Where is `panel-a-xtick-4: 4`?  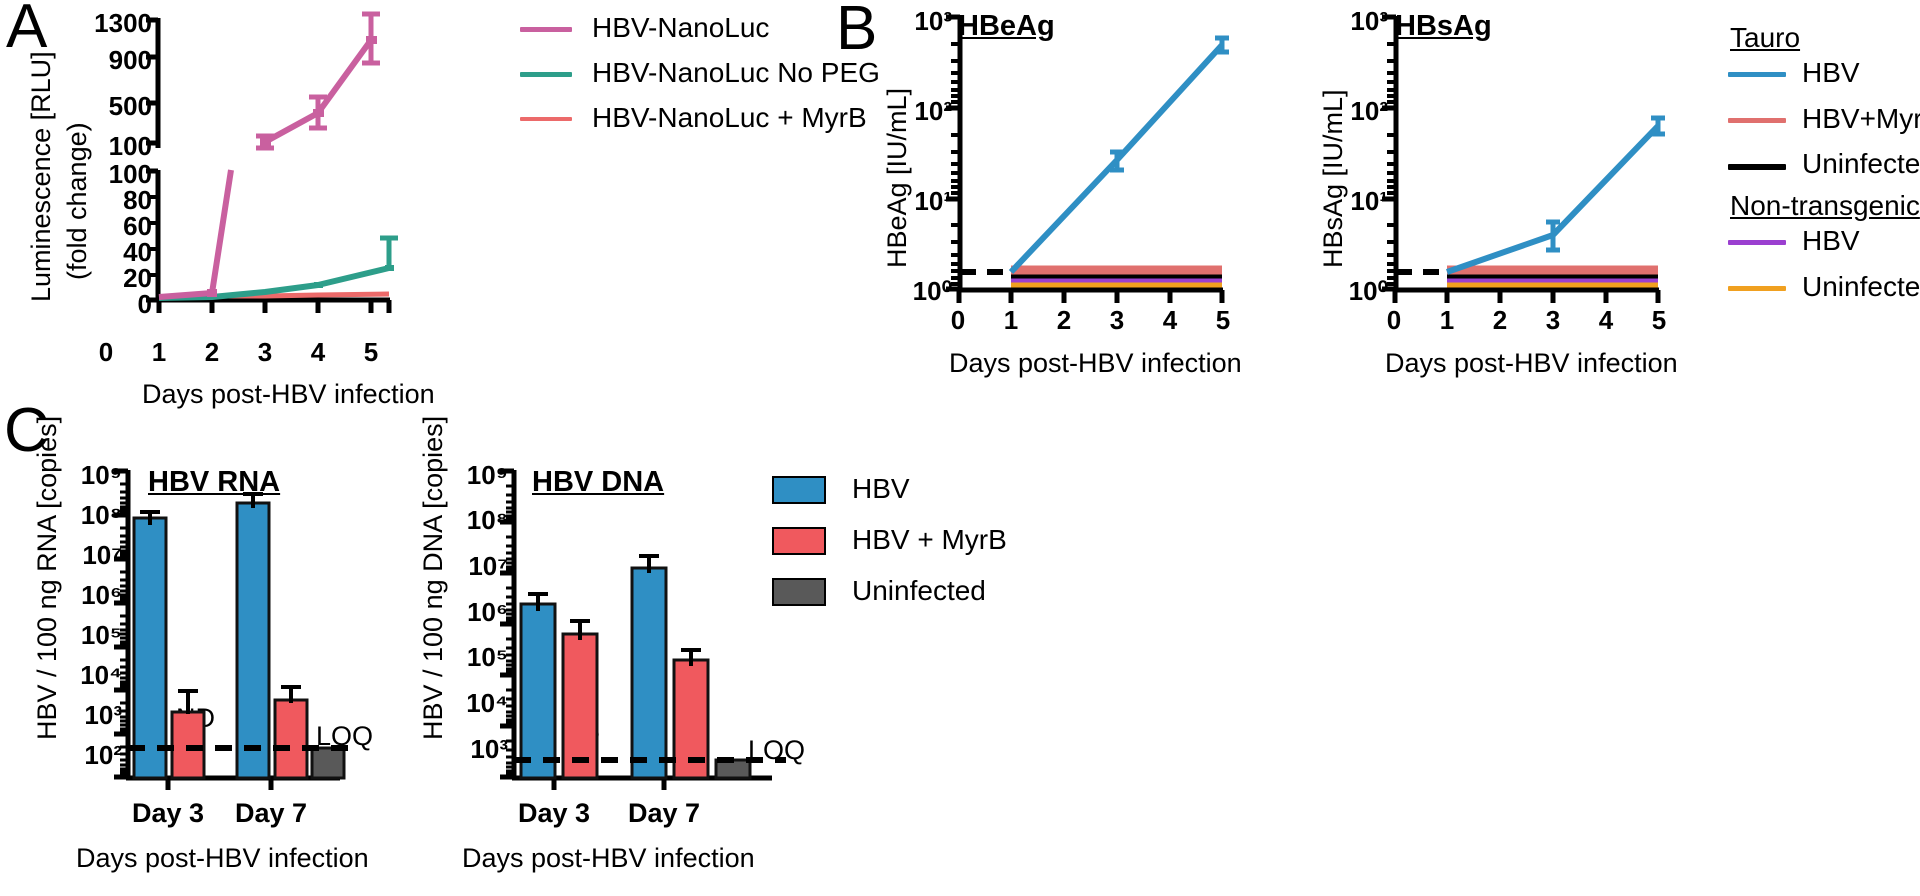 panel-a-xtick-4: 4 is located at coordinates (318, 352).